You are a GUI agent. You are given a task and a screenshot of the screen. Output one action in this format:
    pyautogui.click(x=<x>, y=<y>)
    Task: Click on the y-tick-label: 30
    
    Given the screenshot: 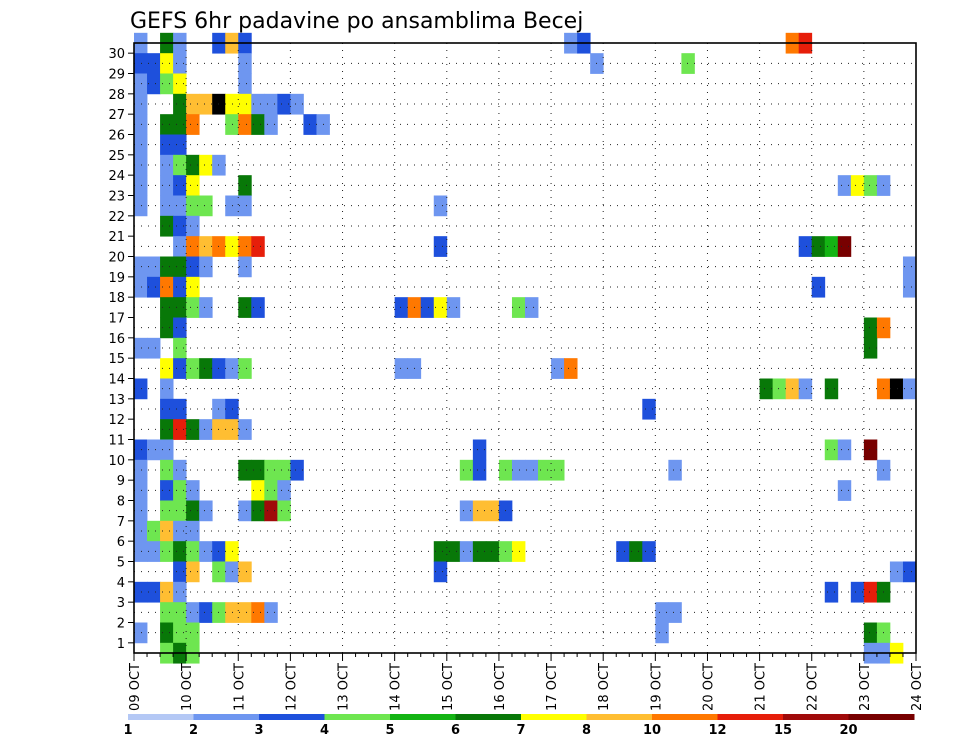 What is the action you would take?
    pyautogui.click(x=116, y=54)
    